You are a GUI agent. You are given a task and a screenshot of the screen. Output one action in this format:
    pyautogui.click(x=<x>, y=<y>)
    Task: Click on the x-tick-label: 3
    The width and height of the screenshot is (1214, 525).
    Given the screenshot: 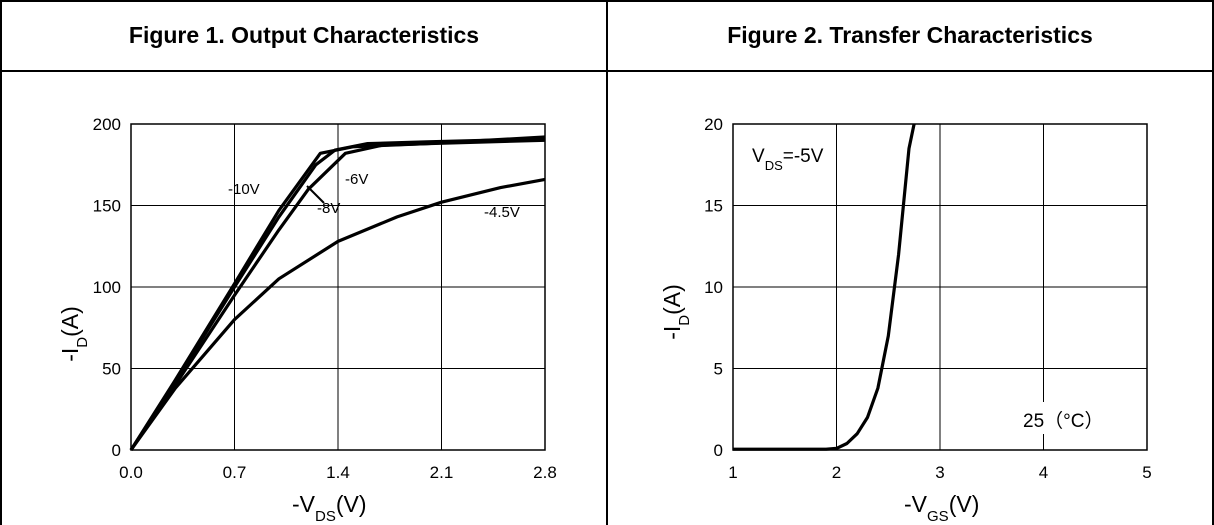 What is the action you would take?
    pyautogui.click(x=939, y=472)
    